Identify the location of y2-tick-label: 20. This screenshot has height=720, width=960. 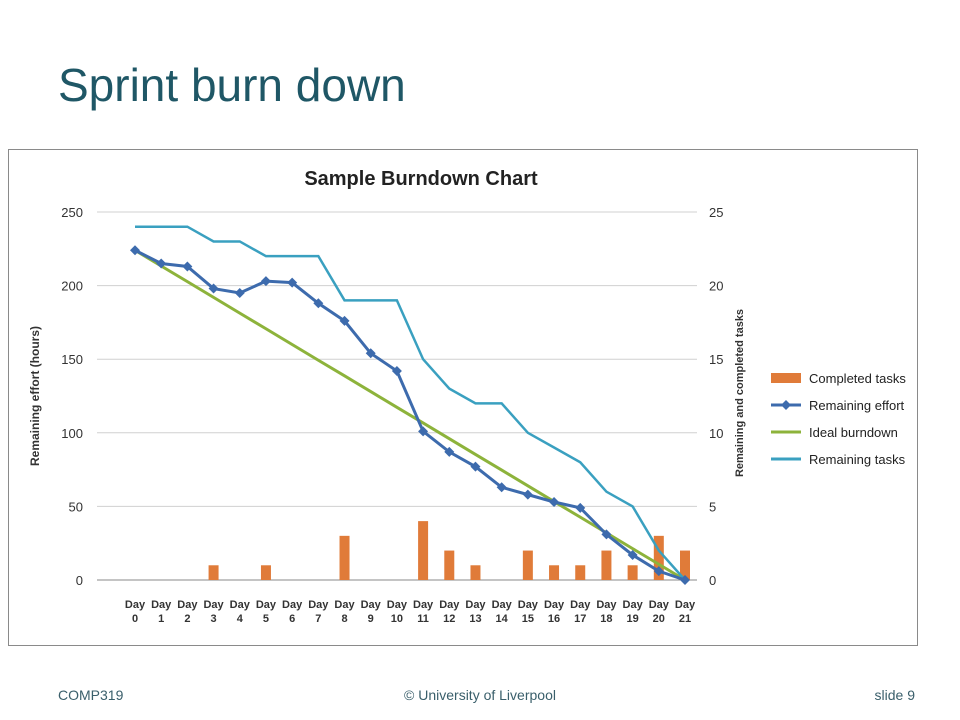
(716, 286).